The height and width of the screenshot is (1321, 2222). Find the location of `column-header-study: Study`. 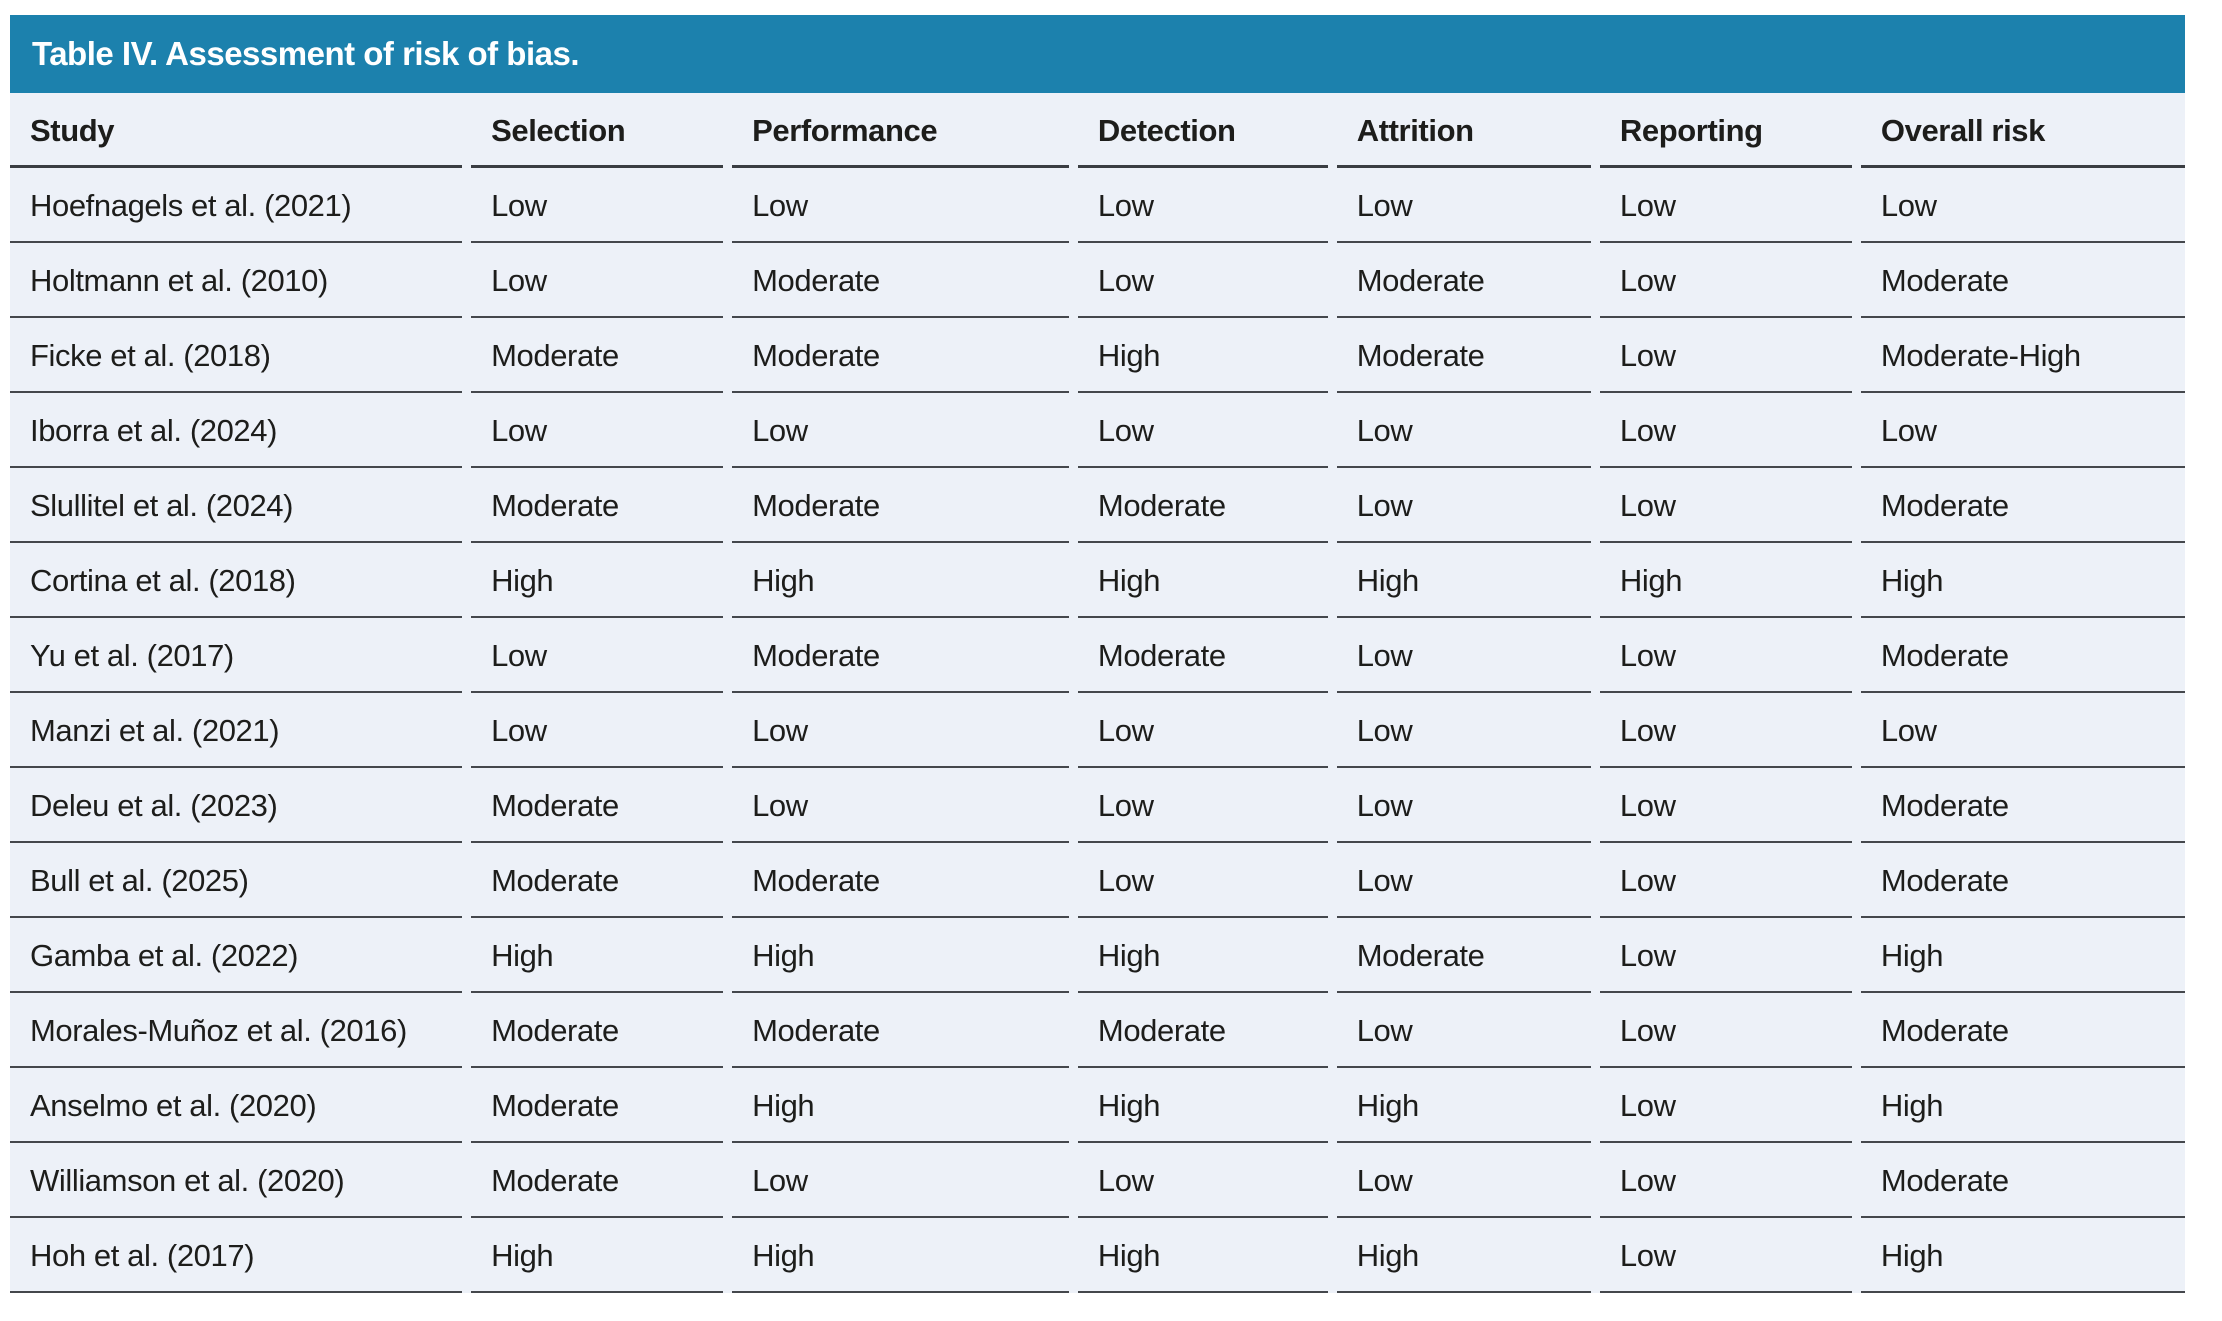

column-header-study: Study is located at coordinates (240, 130).